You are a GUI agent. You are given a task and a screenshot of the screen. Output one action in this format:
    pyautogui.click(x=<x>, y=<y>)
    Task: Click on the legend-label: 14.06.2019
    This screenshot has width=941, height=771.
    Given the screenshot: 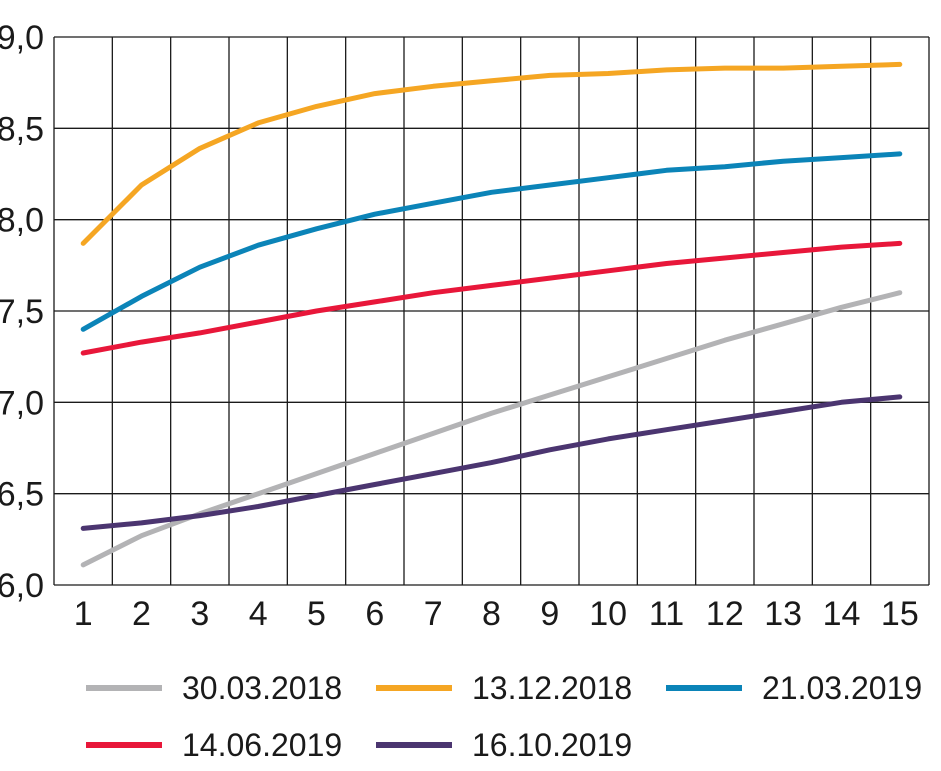 What is the action you would take?
    pyautogui.click(x=262, y=745)
    